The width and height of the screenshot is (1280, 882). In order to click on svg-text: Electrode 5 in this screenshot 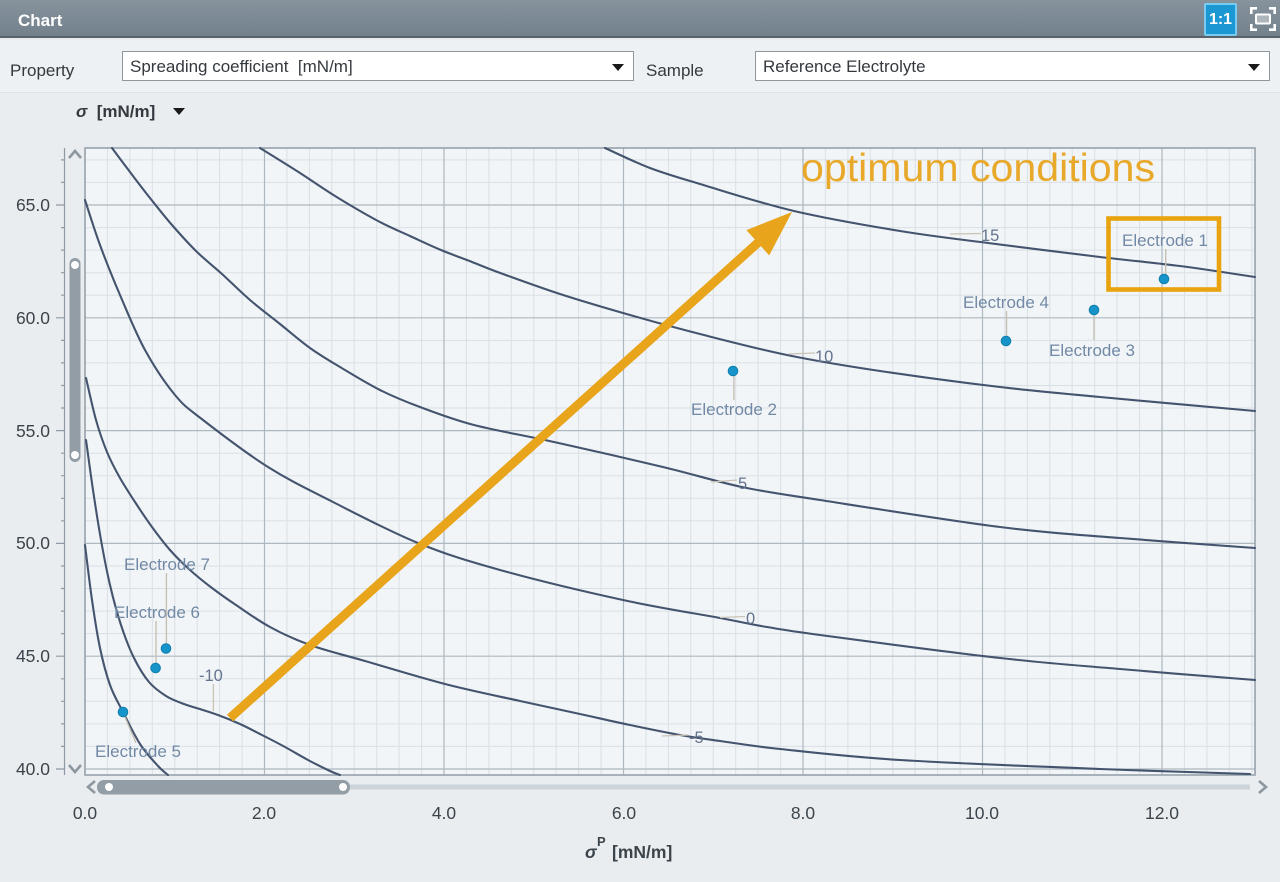, I will do `click(138, 751)`.